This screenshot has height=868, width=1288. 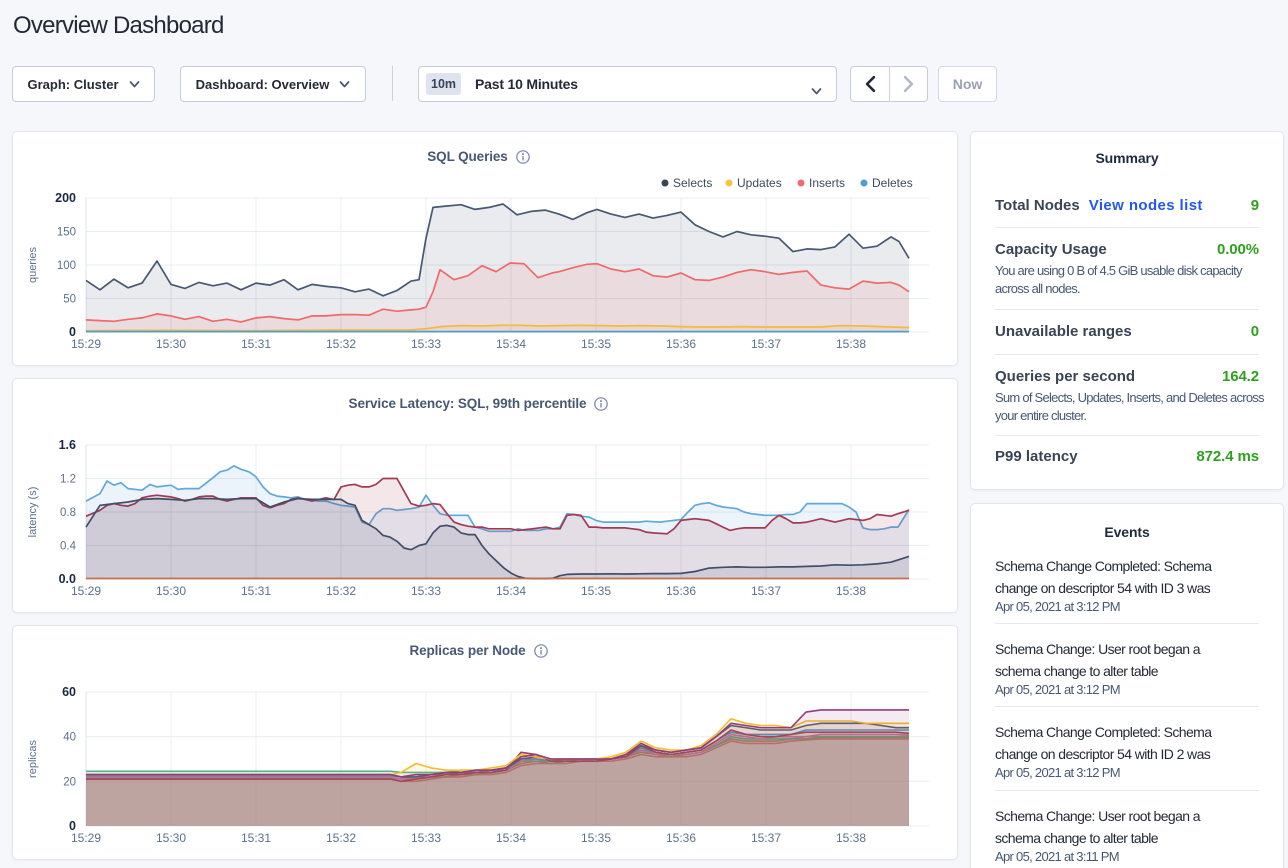 I want to click on svg-text: latency (s), so click(x=33, y=512).